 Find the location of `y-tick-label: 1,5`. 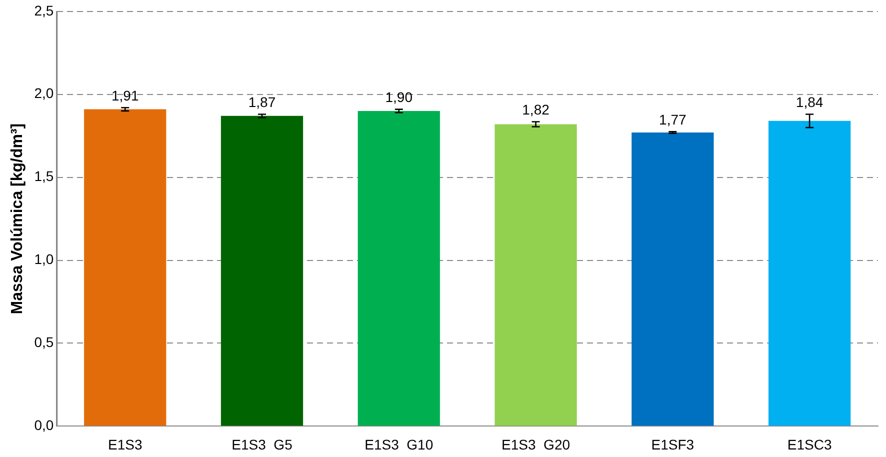

y-tick-label: 1,5 is located at coordinates (44, 176).